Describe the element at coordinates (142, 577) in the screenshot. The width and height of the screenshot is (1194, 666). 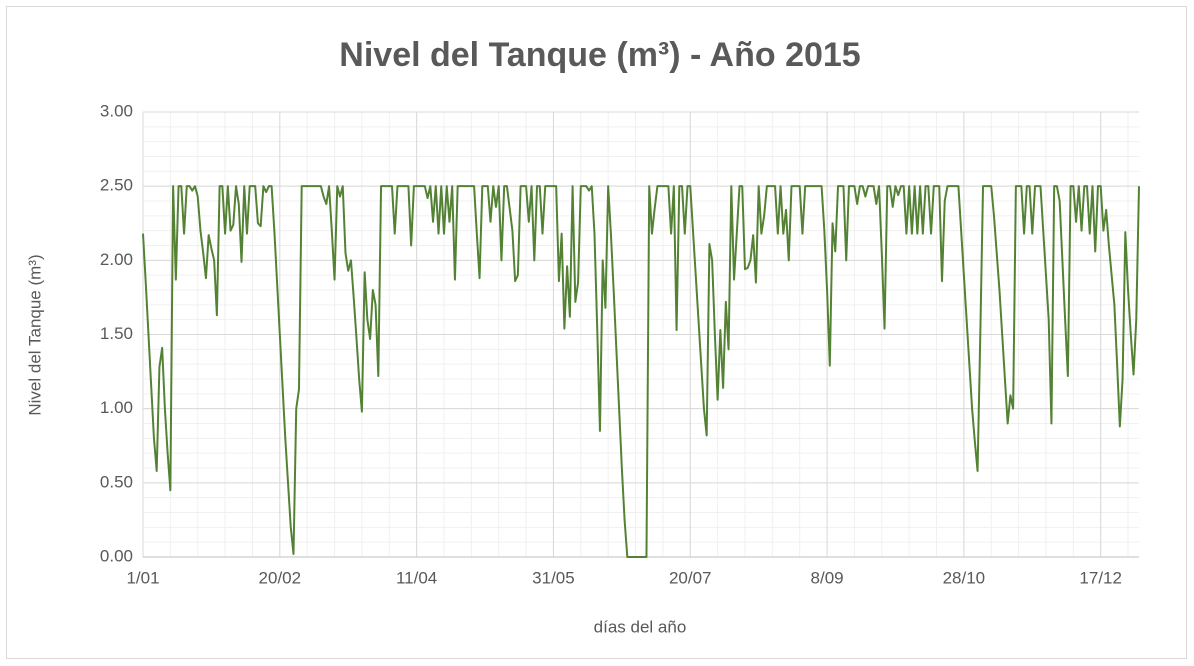
I see `x-tick-label: 1/01` at that location.